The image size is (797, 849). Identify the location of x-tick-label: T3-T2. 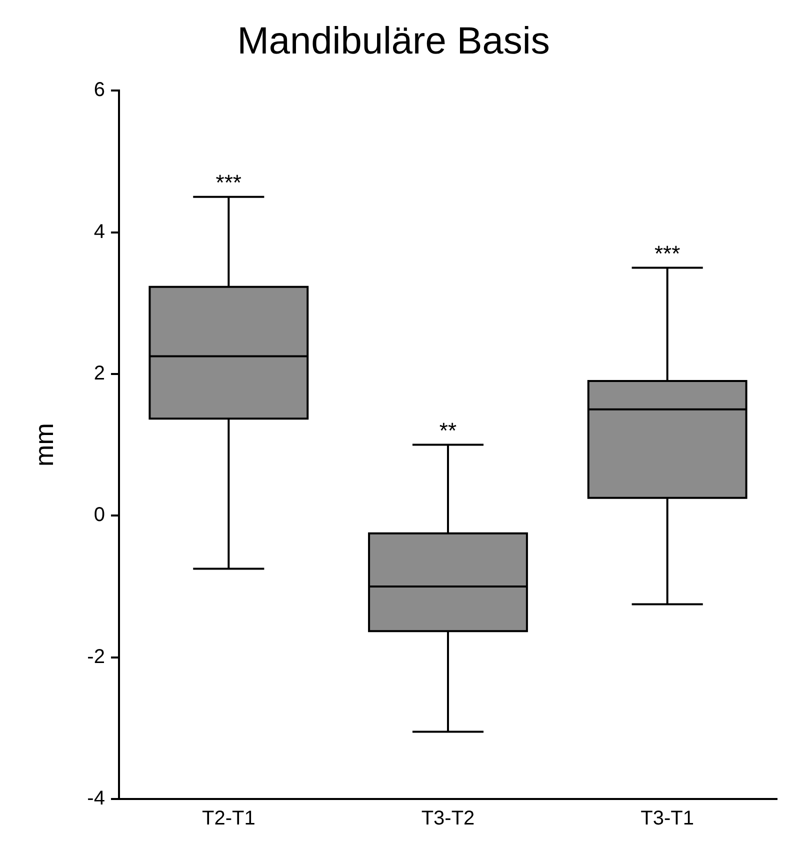
(448, 819).